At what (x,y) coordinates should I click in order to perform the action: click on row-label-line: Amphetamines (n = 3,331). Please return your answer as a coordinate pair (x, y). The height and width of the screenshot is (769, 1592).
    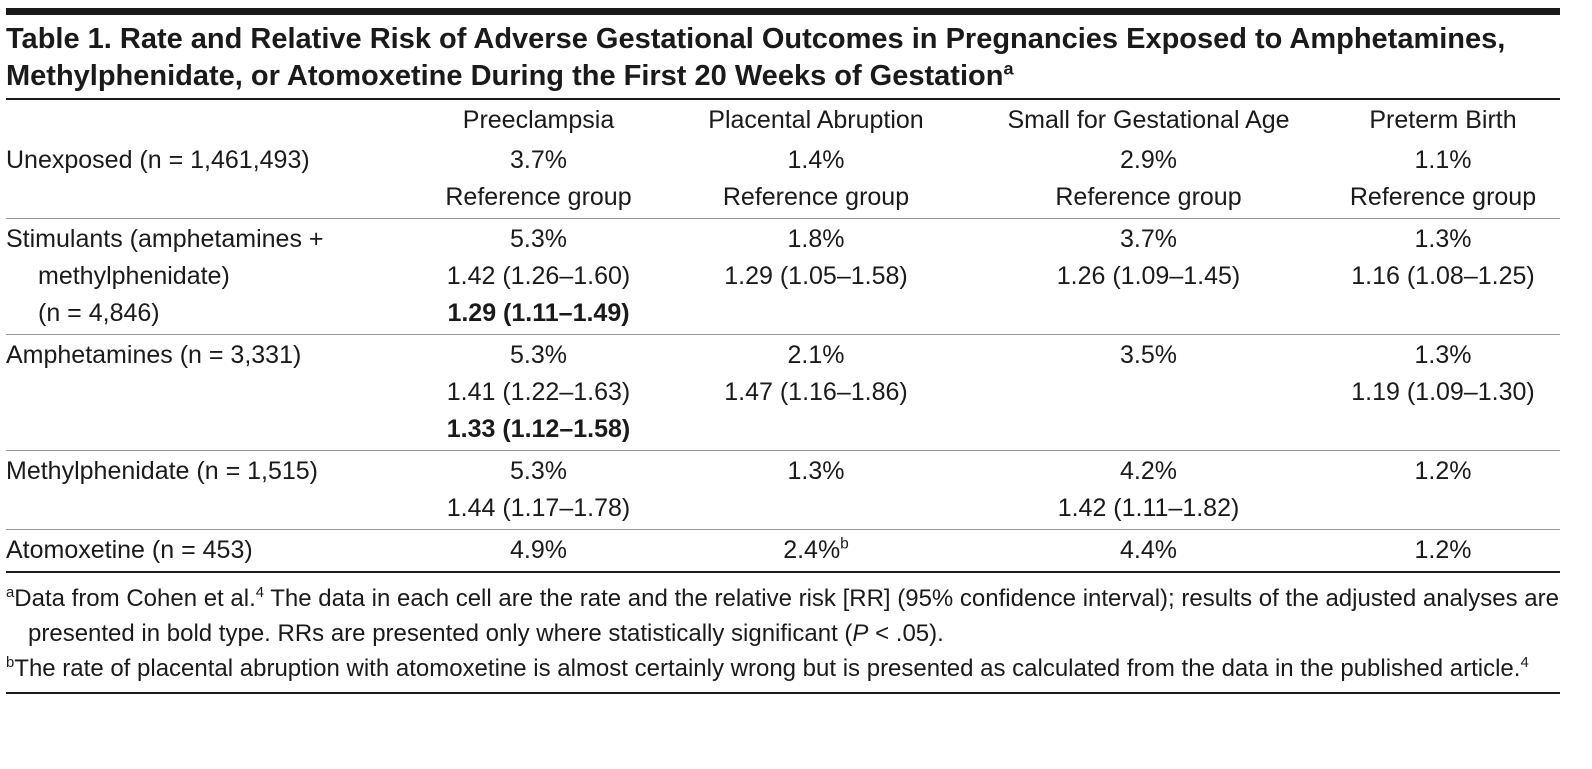
    Looking at the image, I should click on (154, 355).